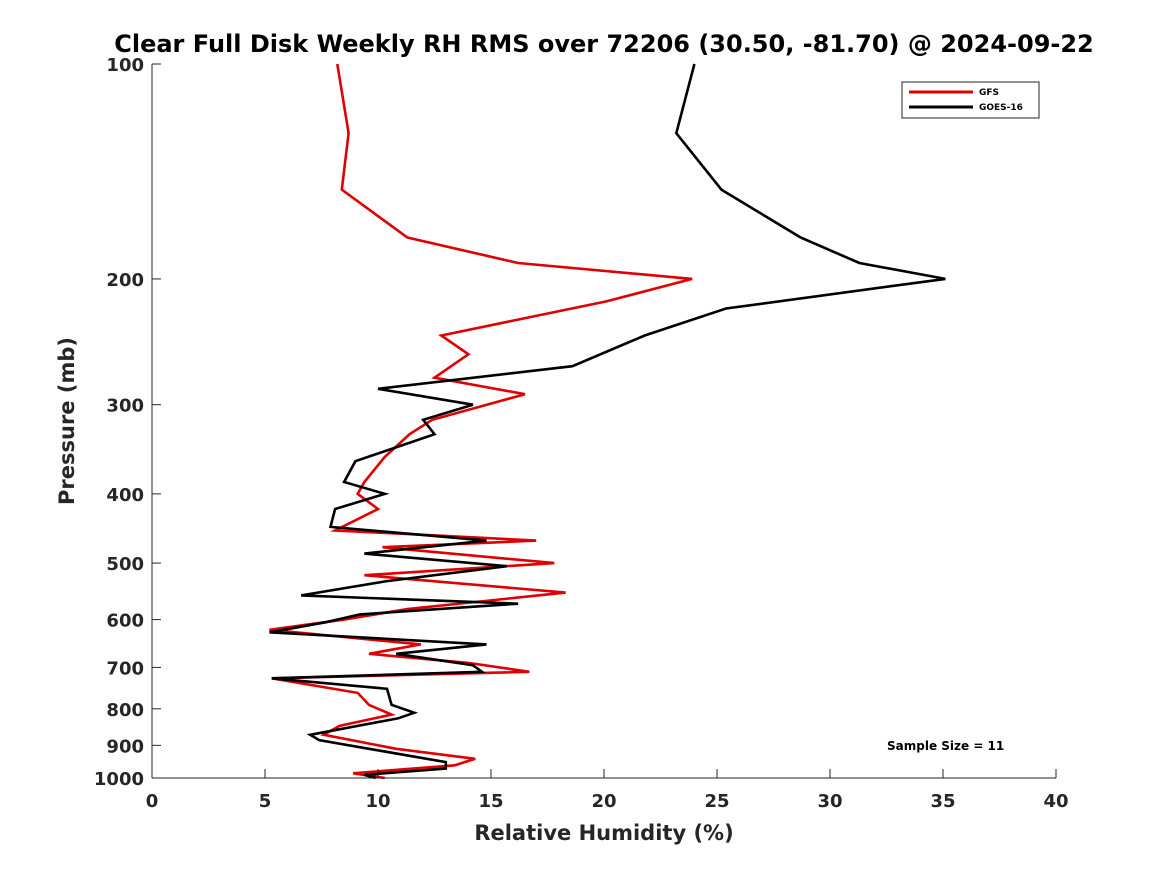 The image size is (1167, 875). I want to click on x-tick-label: 35, so click(942, 801).